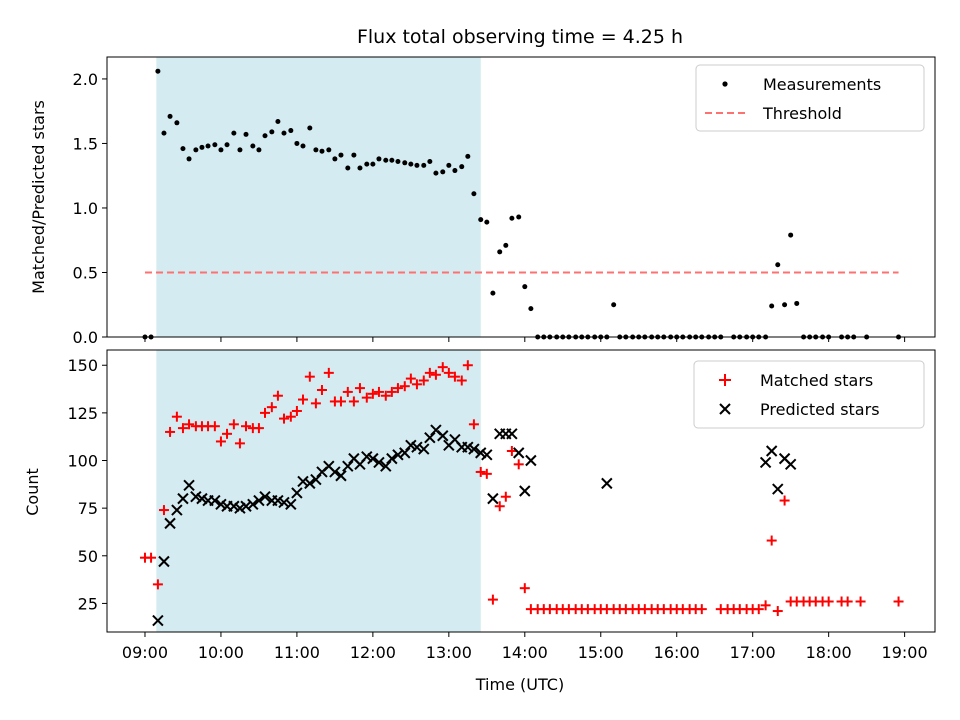 The width and height of the screenshot is (960, 720). I want to click on bottom-legend-box, so click(809, 394).